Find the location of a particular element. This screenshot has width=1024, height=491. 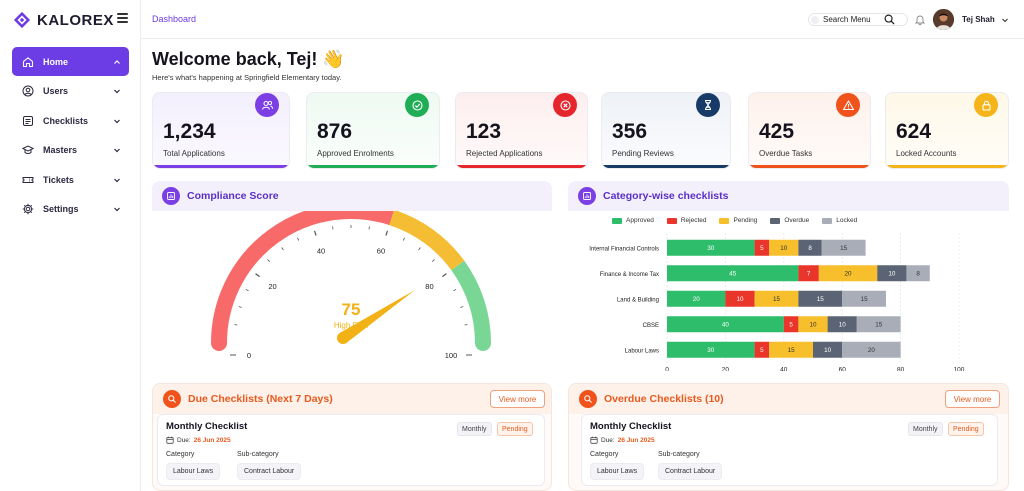

stat-card-total-applications: 1,234 Total Applications is located at coordinates (221, 130).